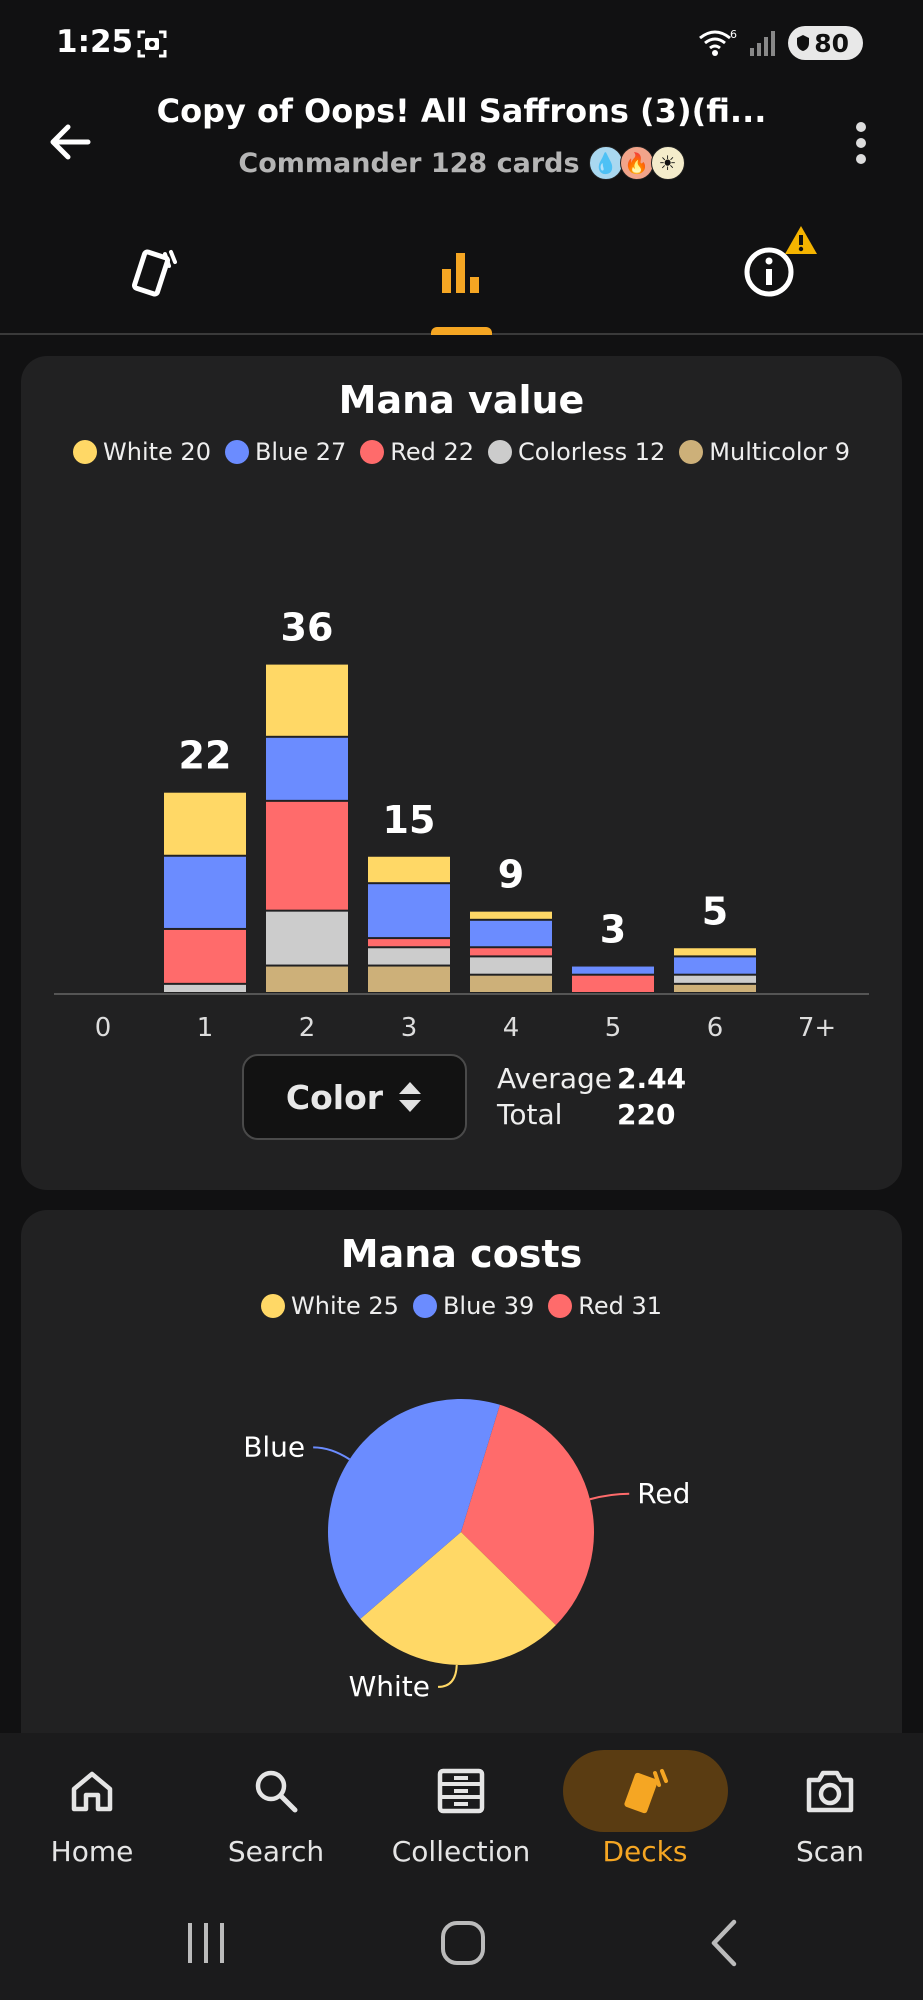 The image size is (923, 2000). Describe the element at coordinates (861, 143) in the screenshot. I see `more-options-icon` at that location.